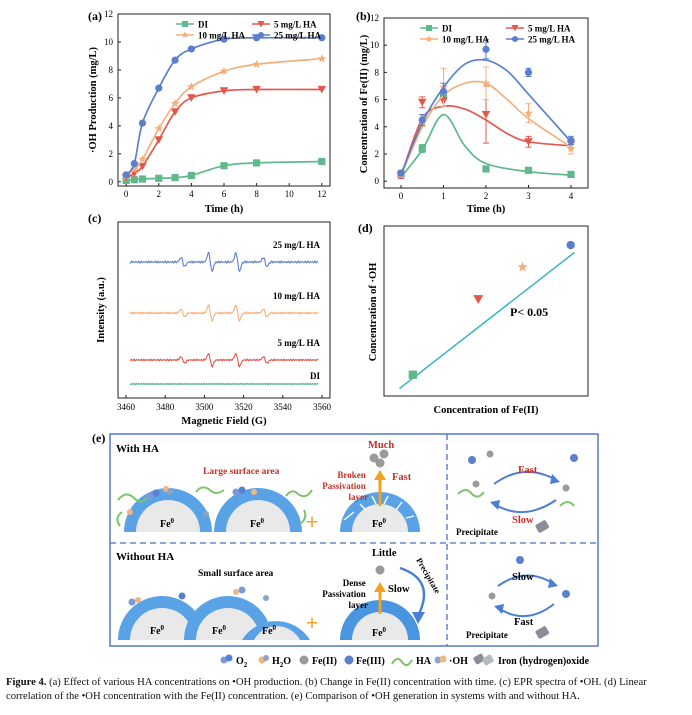 Image resolution: width=692 pixels, height=715 pixels. I want to click on legend-o2-label: O2, so click(242, 662).